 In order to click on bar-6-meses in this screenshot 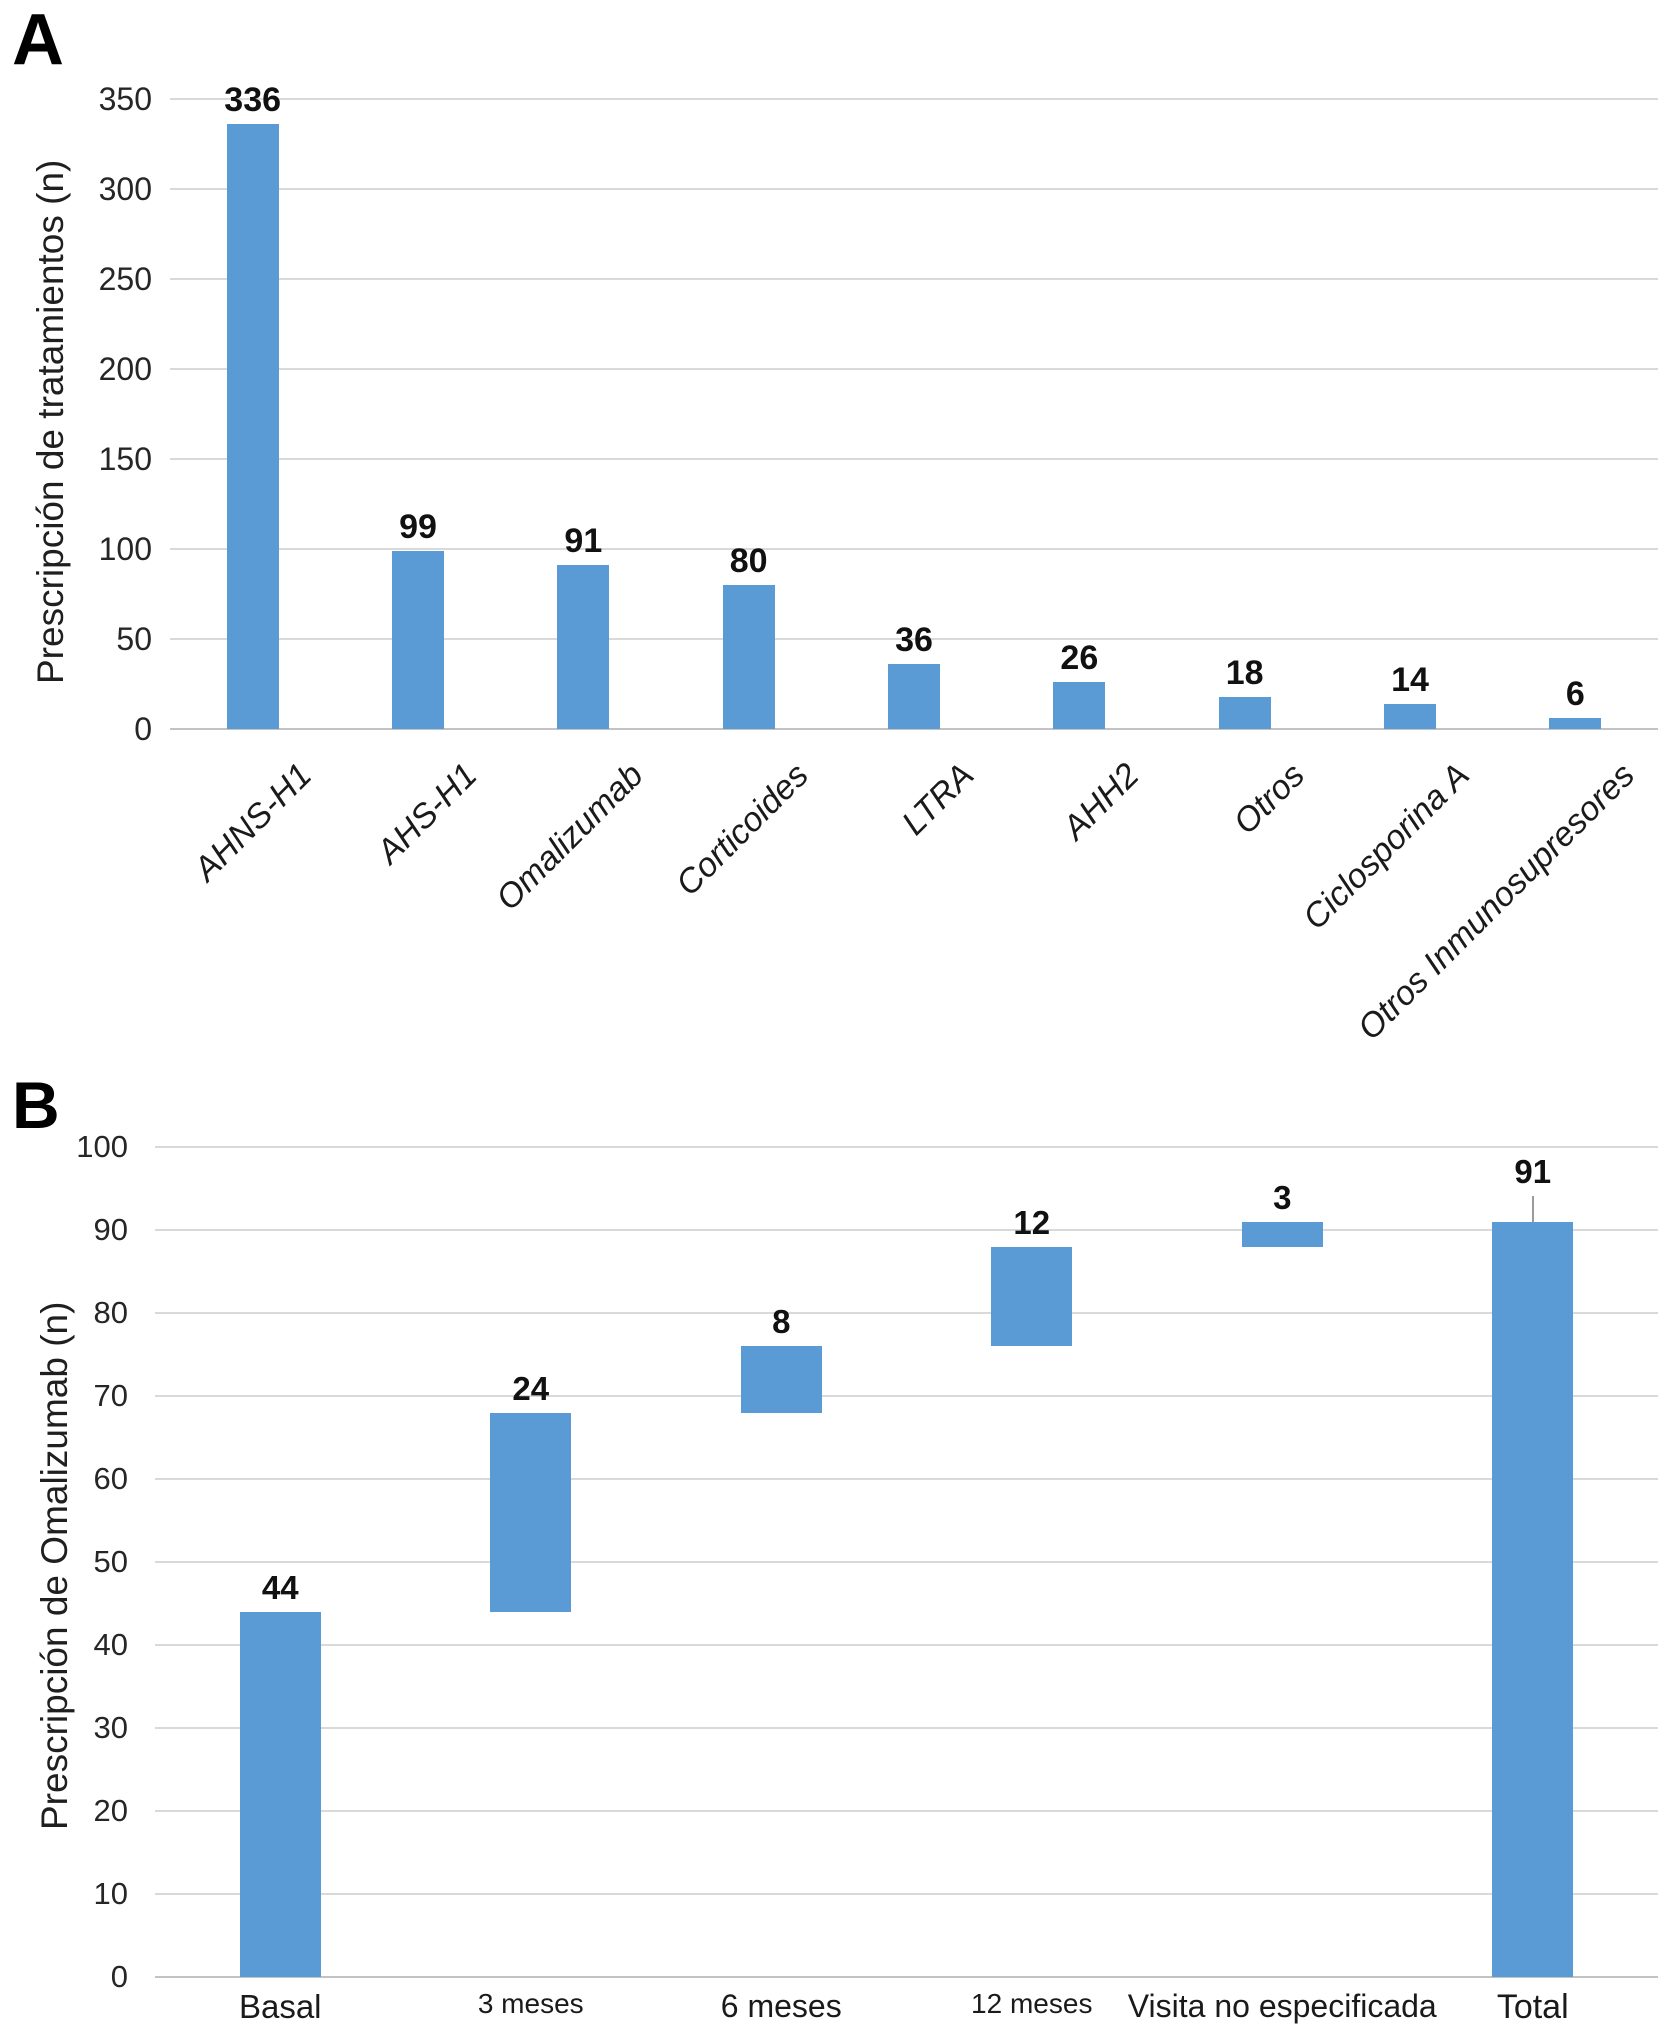, I will do `click(781, 1379)`.